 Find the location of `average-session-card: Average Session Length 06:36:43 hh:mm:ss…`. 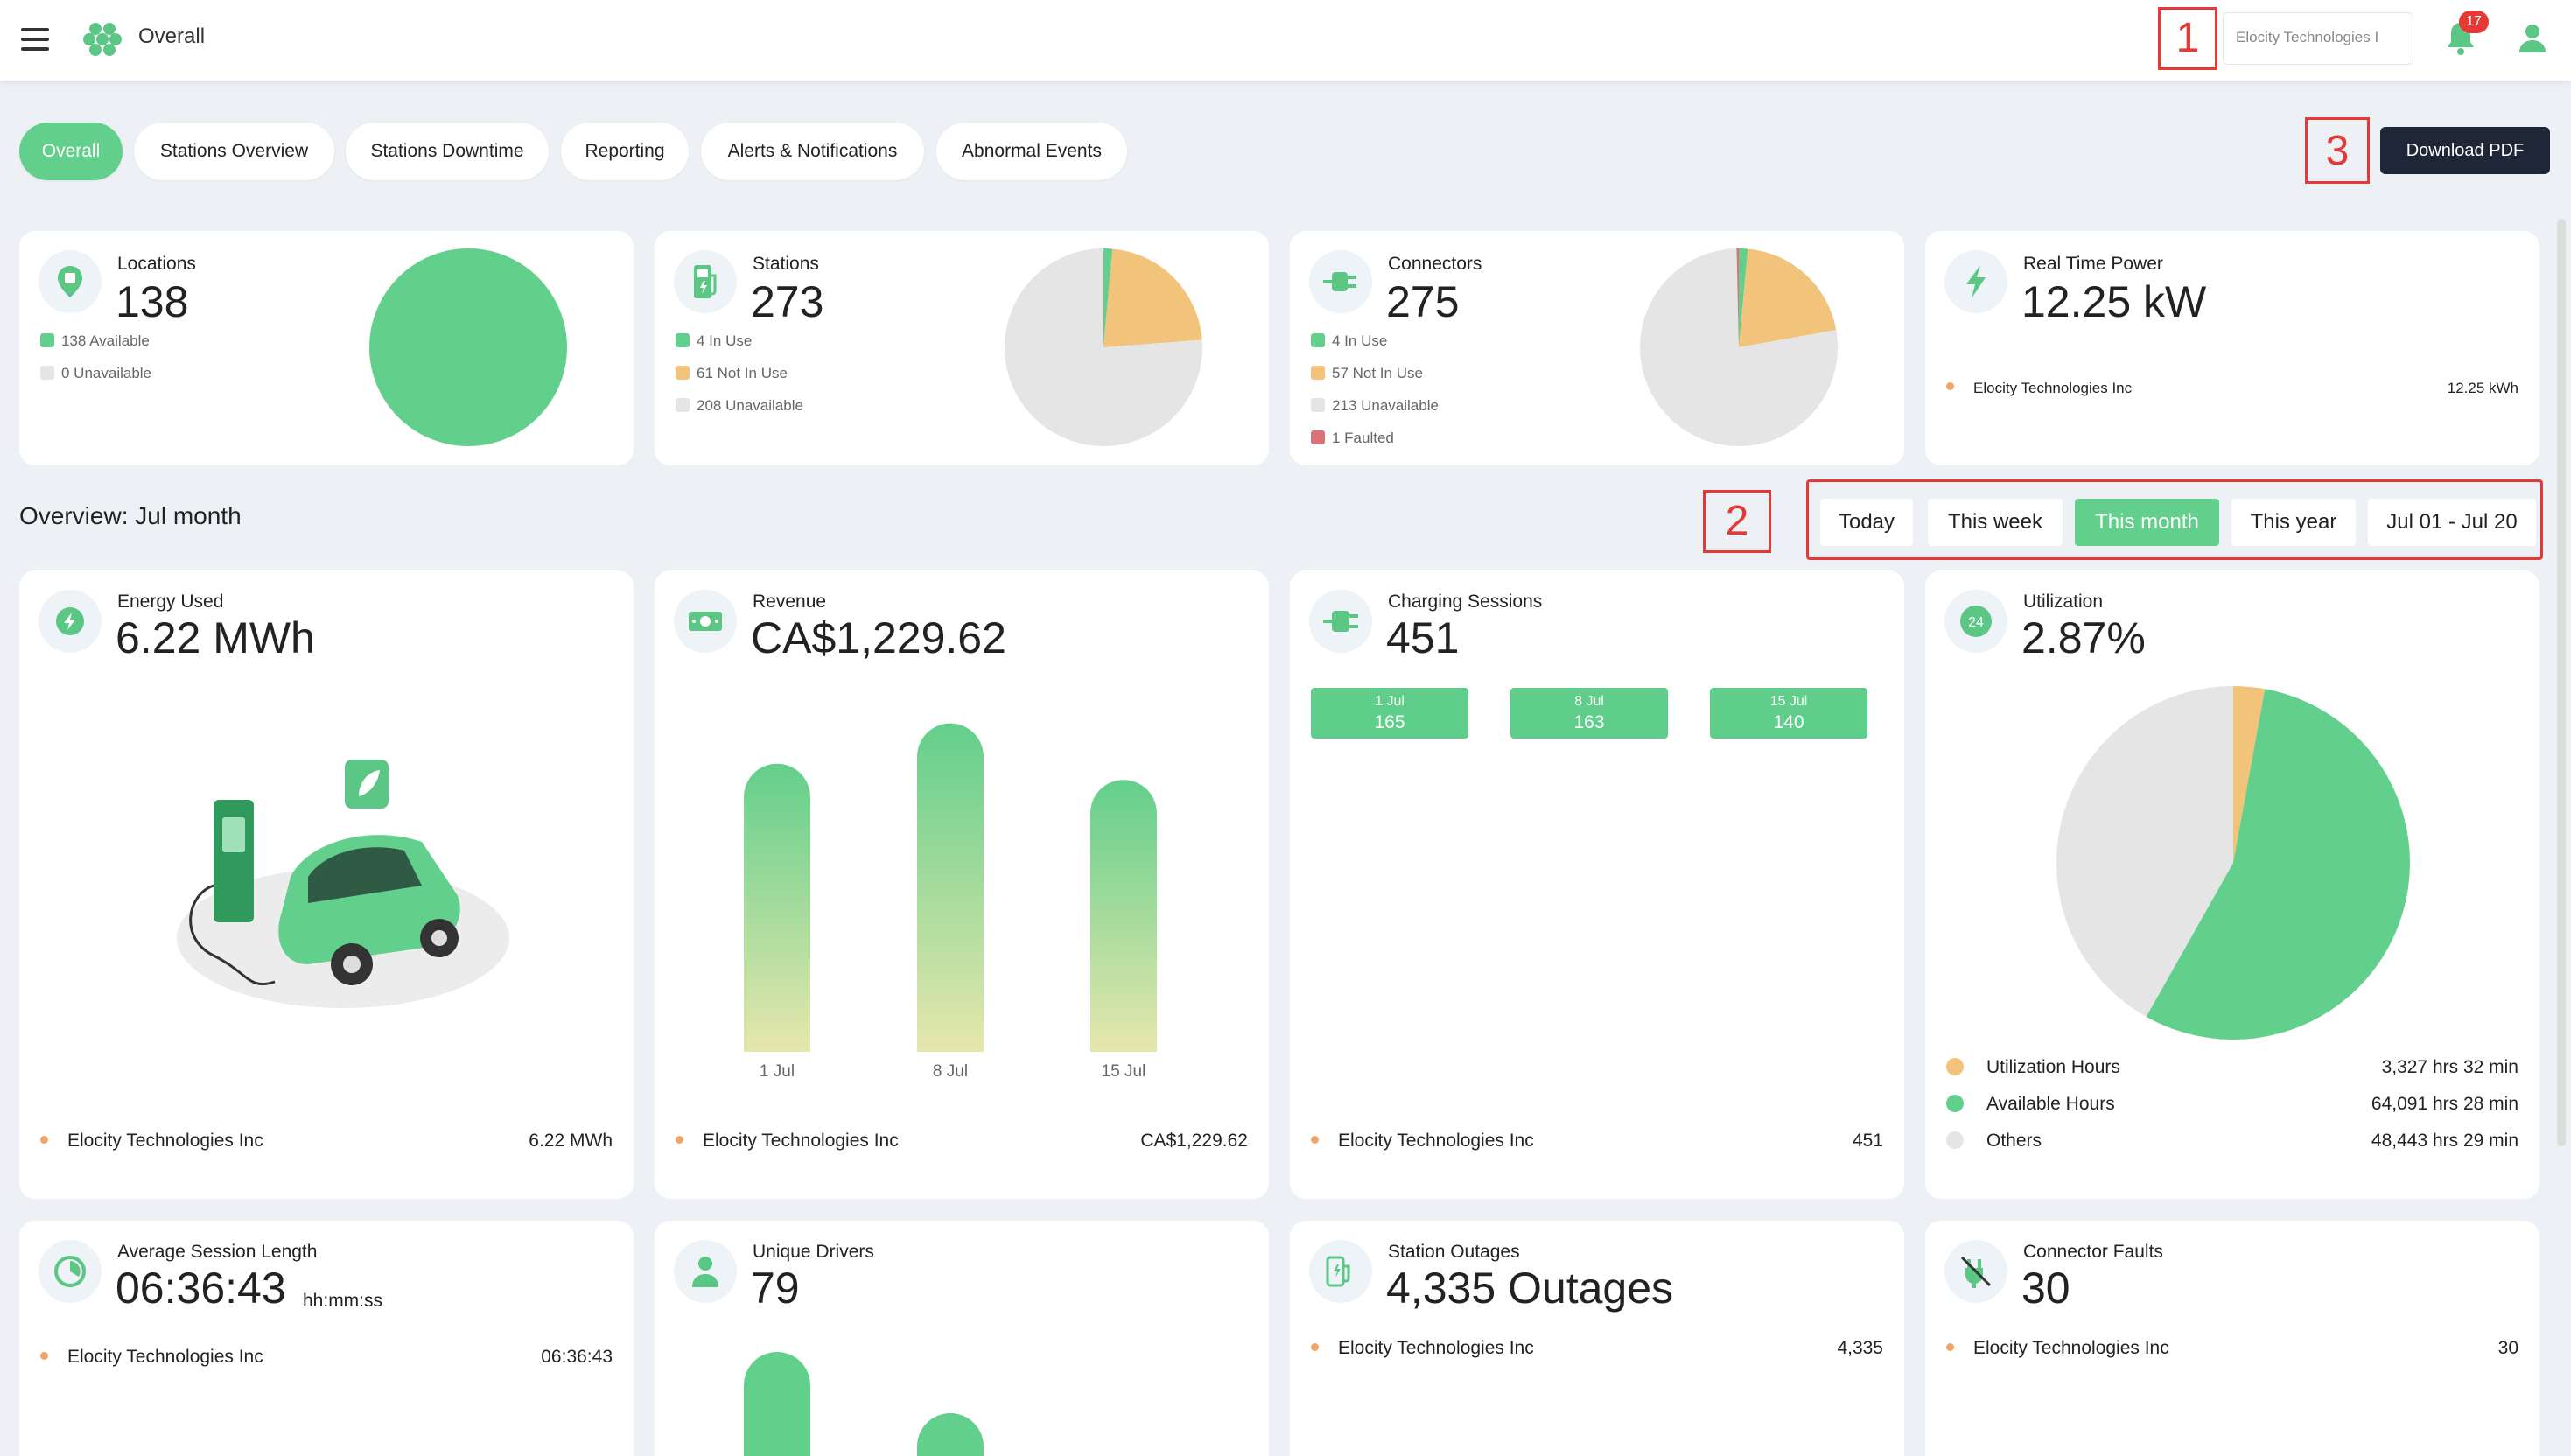

average-session-card: Average Session Length 06:36:43 hh:mm:ss… is located at coordinates (326, 1338).